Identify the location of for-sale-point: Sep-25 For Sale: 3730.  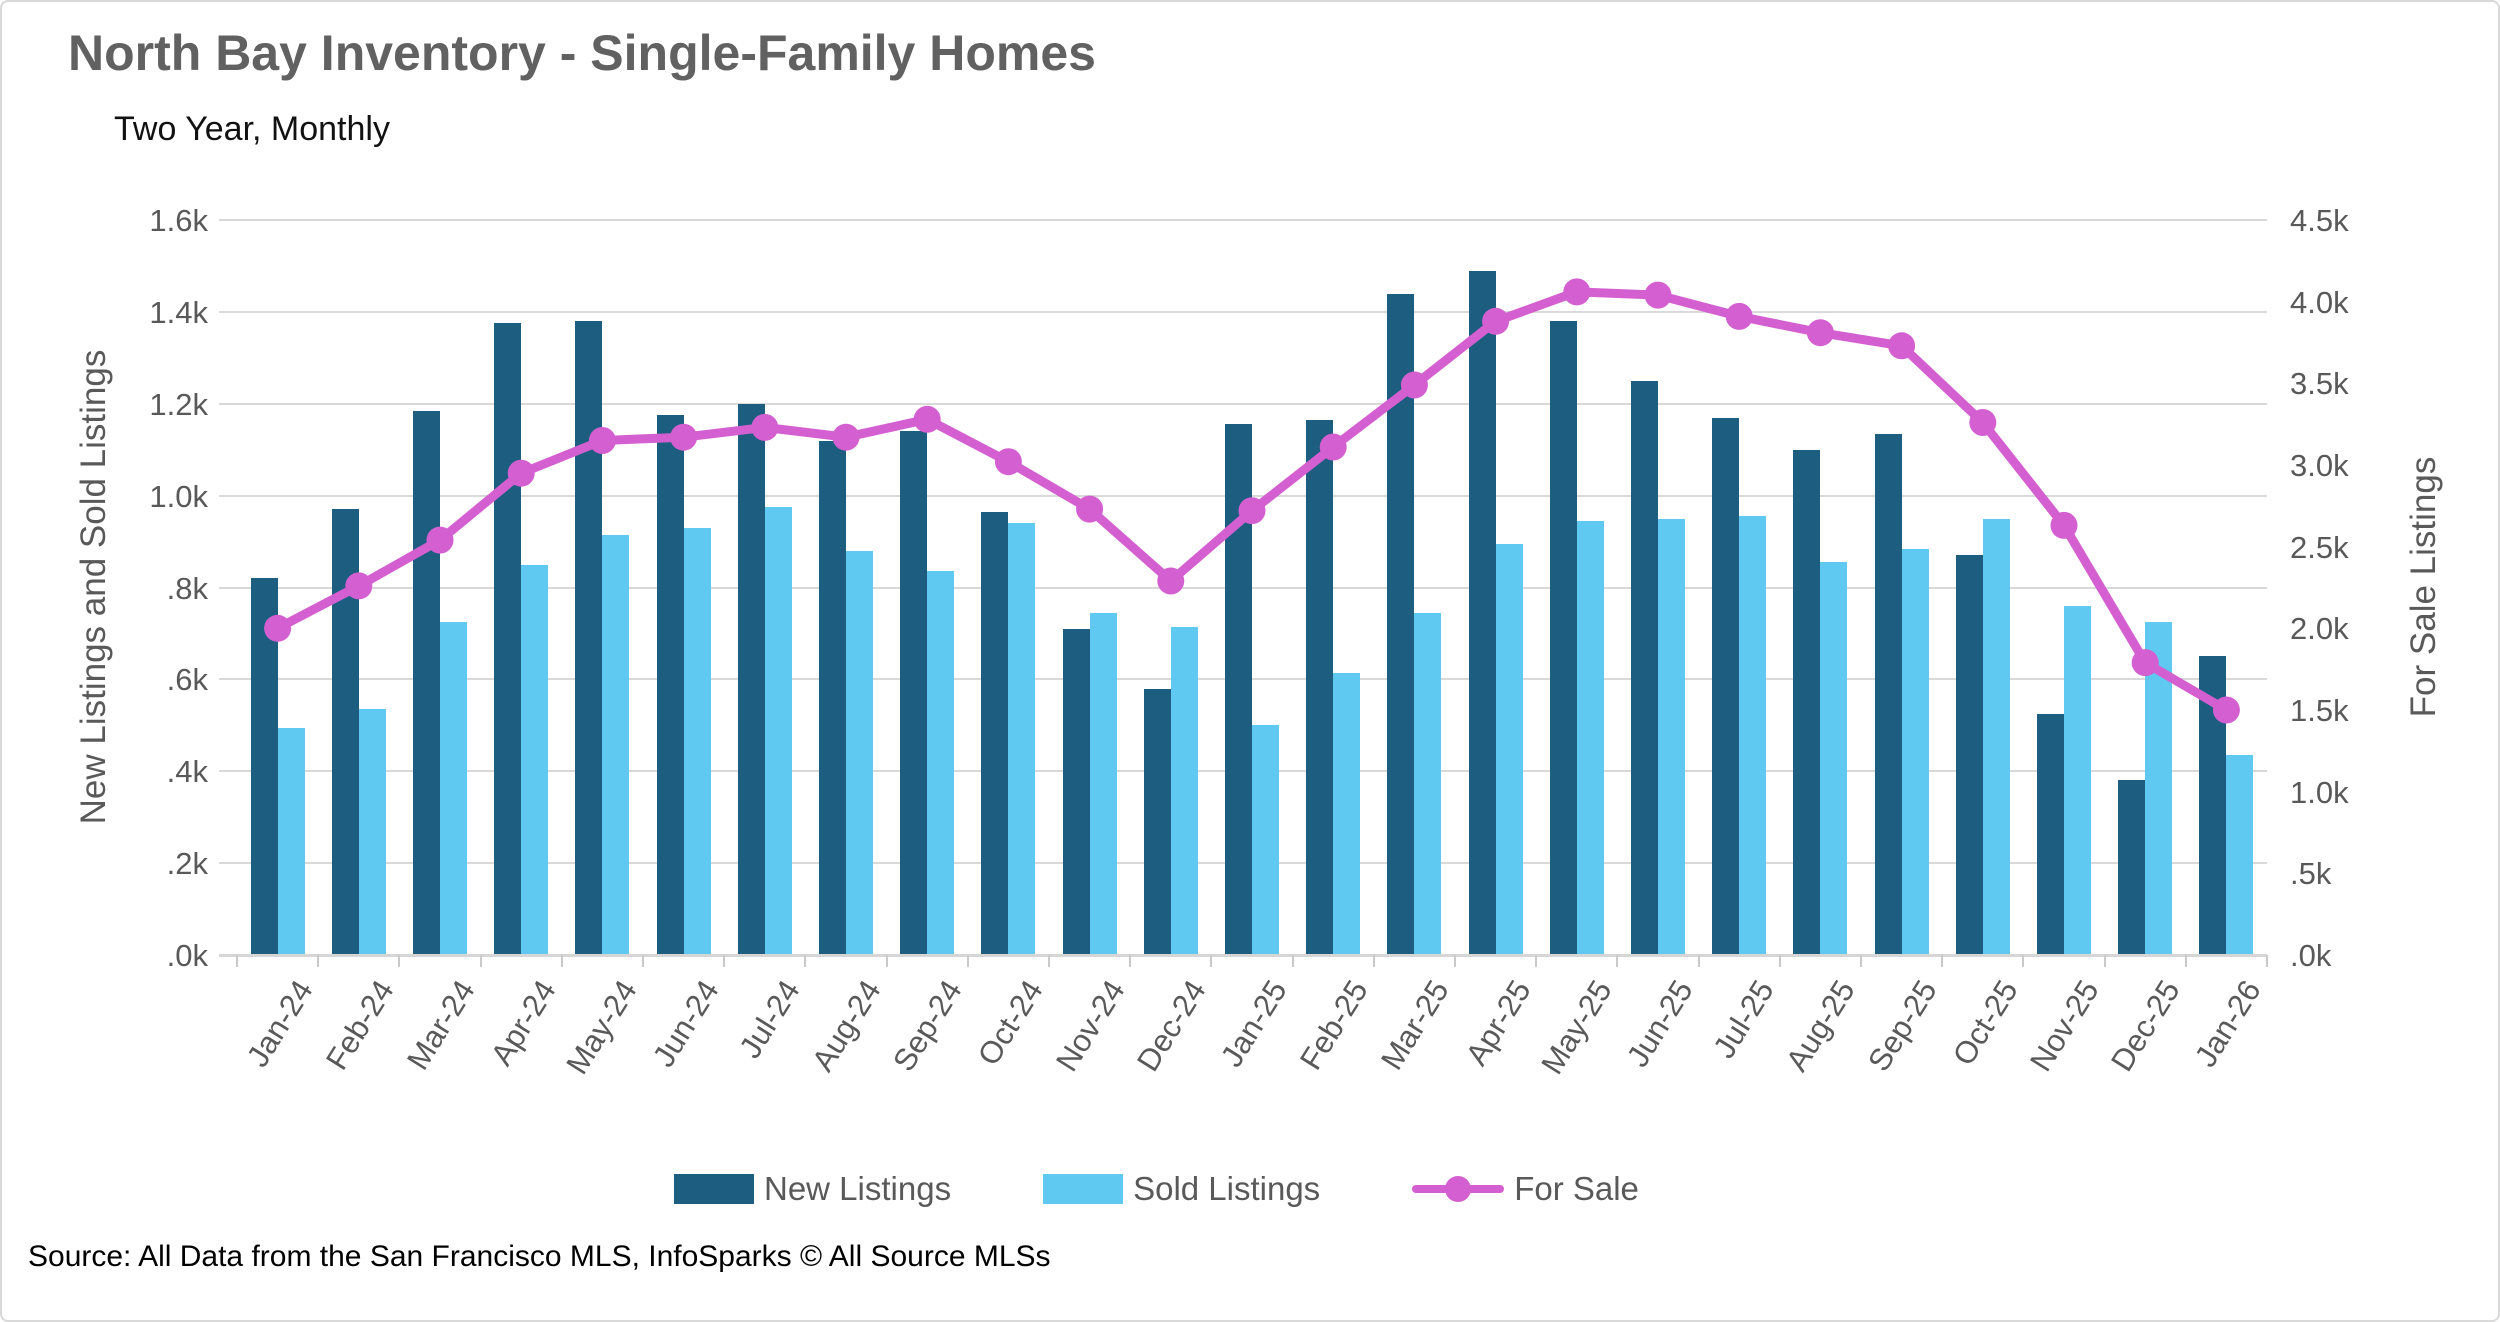
(1902, 346).